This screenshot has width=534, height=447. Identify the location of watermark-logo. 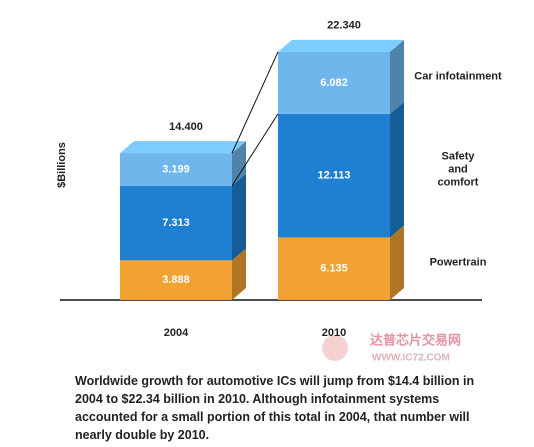
(335, 348).